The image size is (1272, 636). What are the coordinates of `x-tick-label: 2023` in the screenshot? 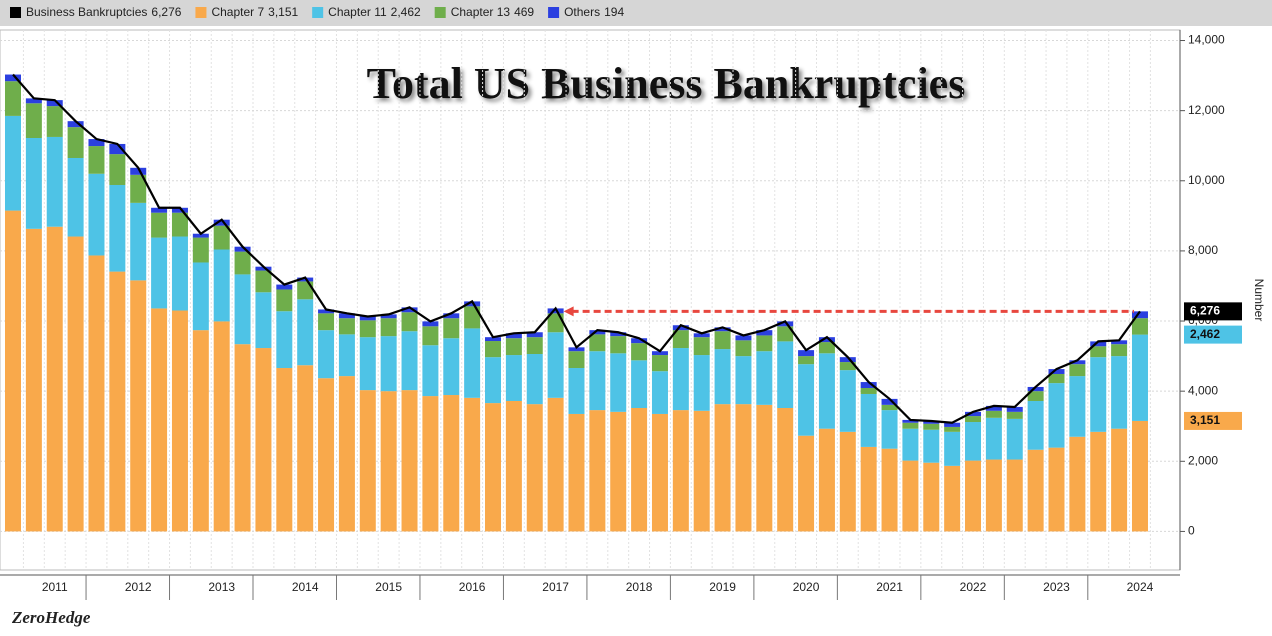 It's located at (1056, 587).